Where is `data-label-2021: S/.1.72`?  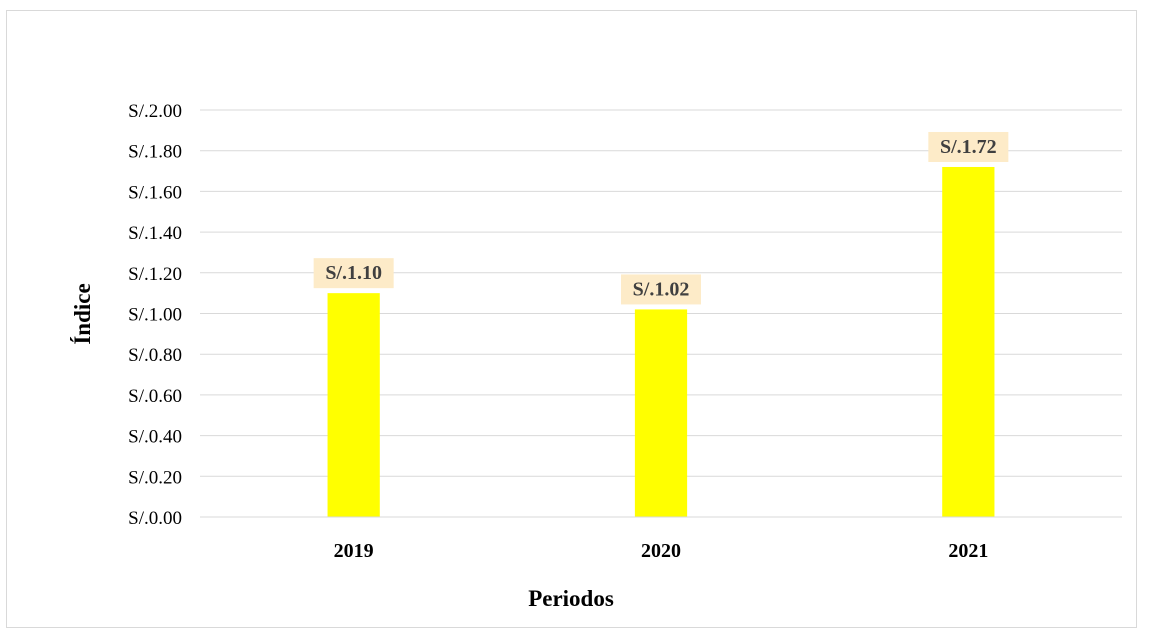 data-label-2021: S/.1.72 is located at coordinates (968, 147).